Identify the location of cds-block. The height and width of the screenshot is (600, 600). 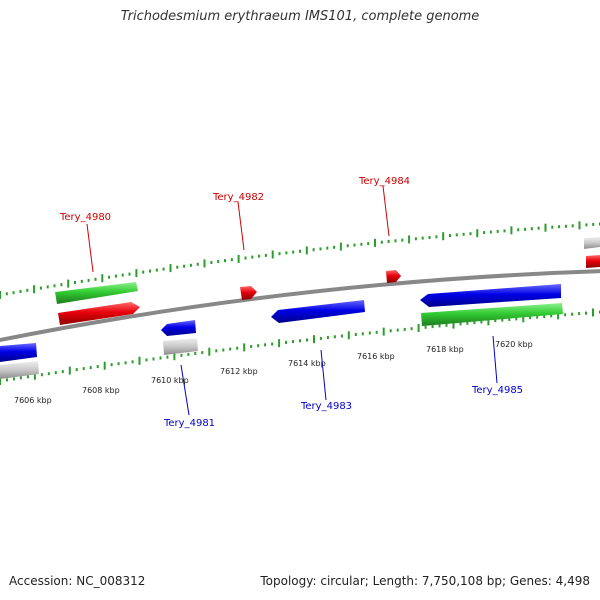
(96, 293).